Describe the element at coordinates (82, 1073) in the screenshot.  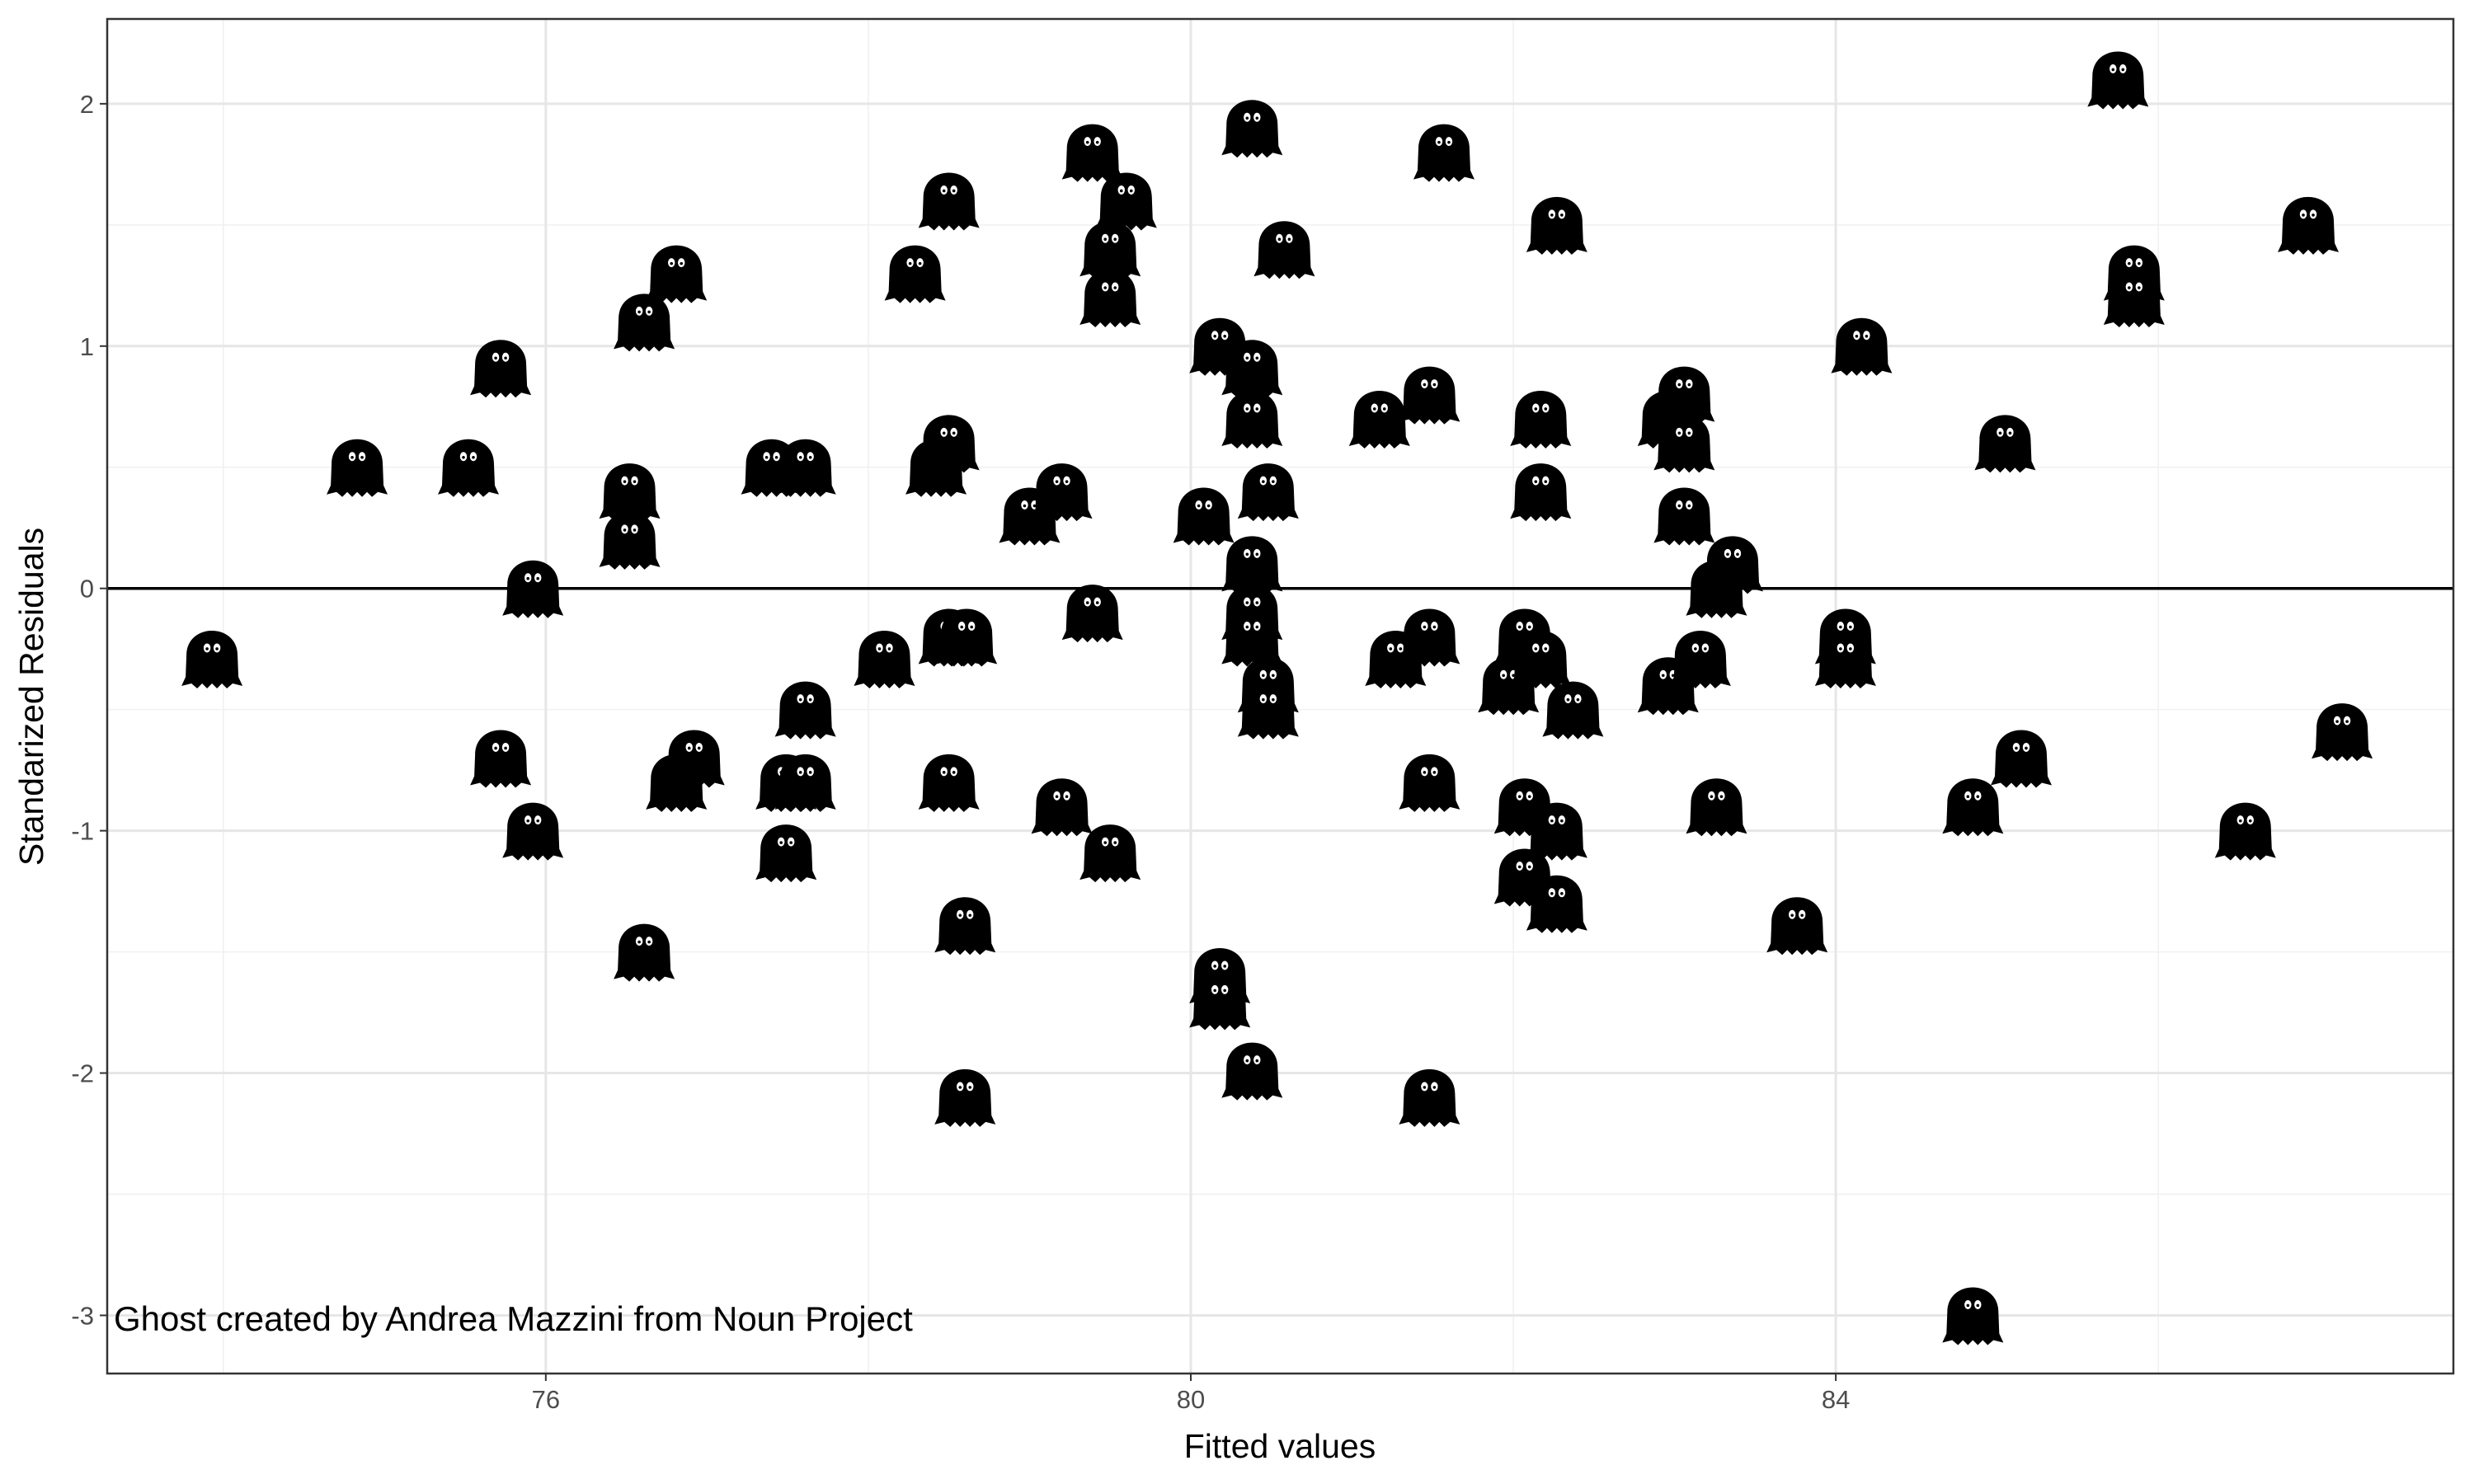
I see `y-tick-label: -2` at that location.